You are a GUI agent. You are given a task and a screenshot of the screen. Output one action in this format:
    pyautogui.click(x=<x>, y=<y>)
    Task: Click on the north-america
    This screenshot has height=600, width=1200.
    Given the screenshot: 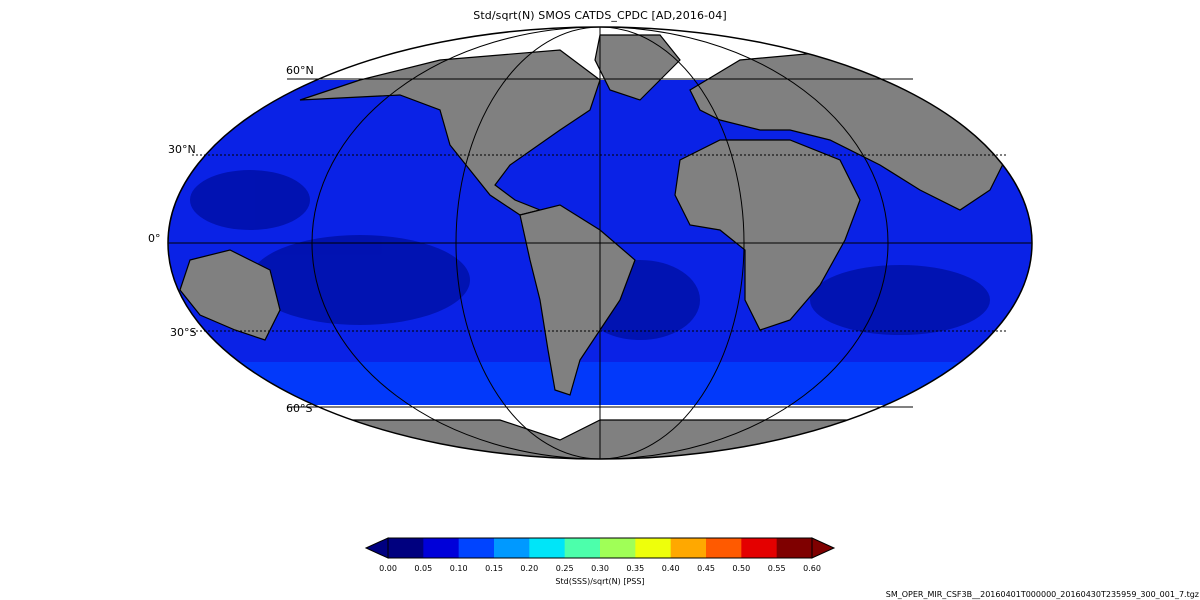 What is the action you would take?
    pyautogui.click(x=450, y=132)
    